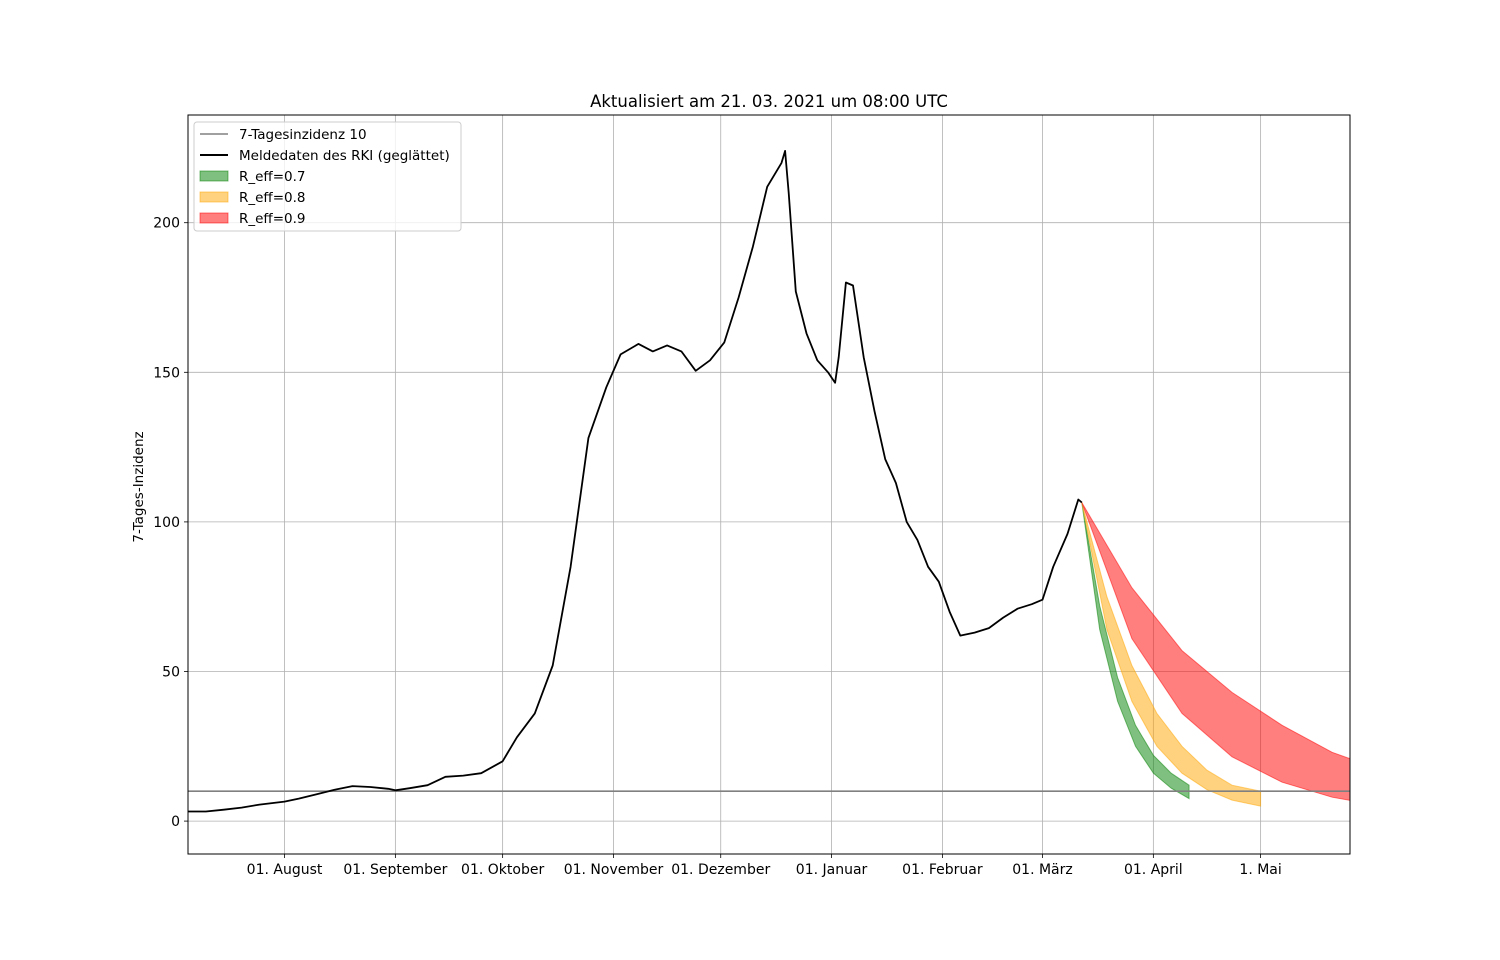  I want to click on x-tick-label: 01. September, so click(395, 870).